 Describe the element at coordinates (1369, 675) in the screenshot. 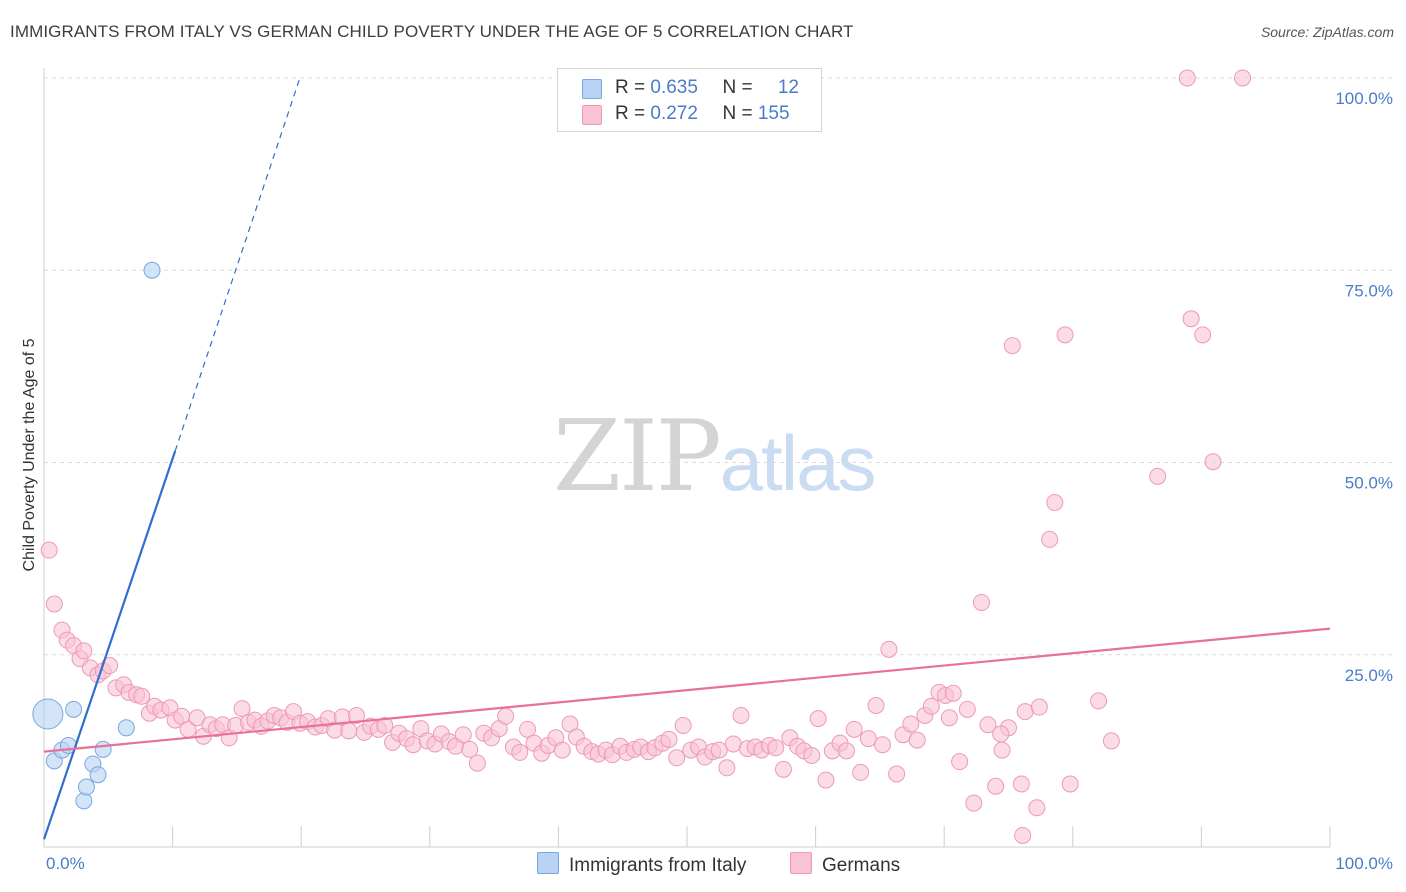

I see `y-tick-label: 25.0%` at that location.